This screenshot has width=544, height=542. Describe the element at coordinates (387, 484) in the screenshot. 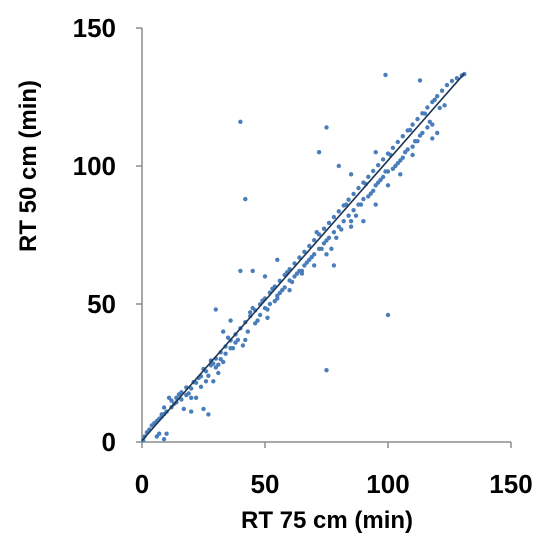

I see `x-tick-label: 100` at that location.